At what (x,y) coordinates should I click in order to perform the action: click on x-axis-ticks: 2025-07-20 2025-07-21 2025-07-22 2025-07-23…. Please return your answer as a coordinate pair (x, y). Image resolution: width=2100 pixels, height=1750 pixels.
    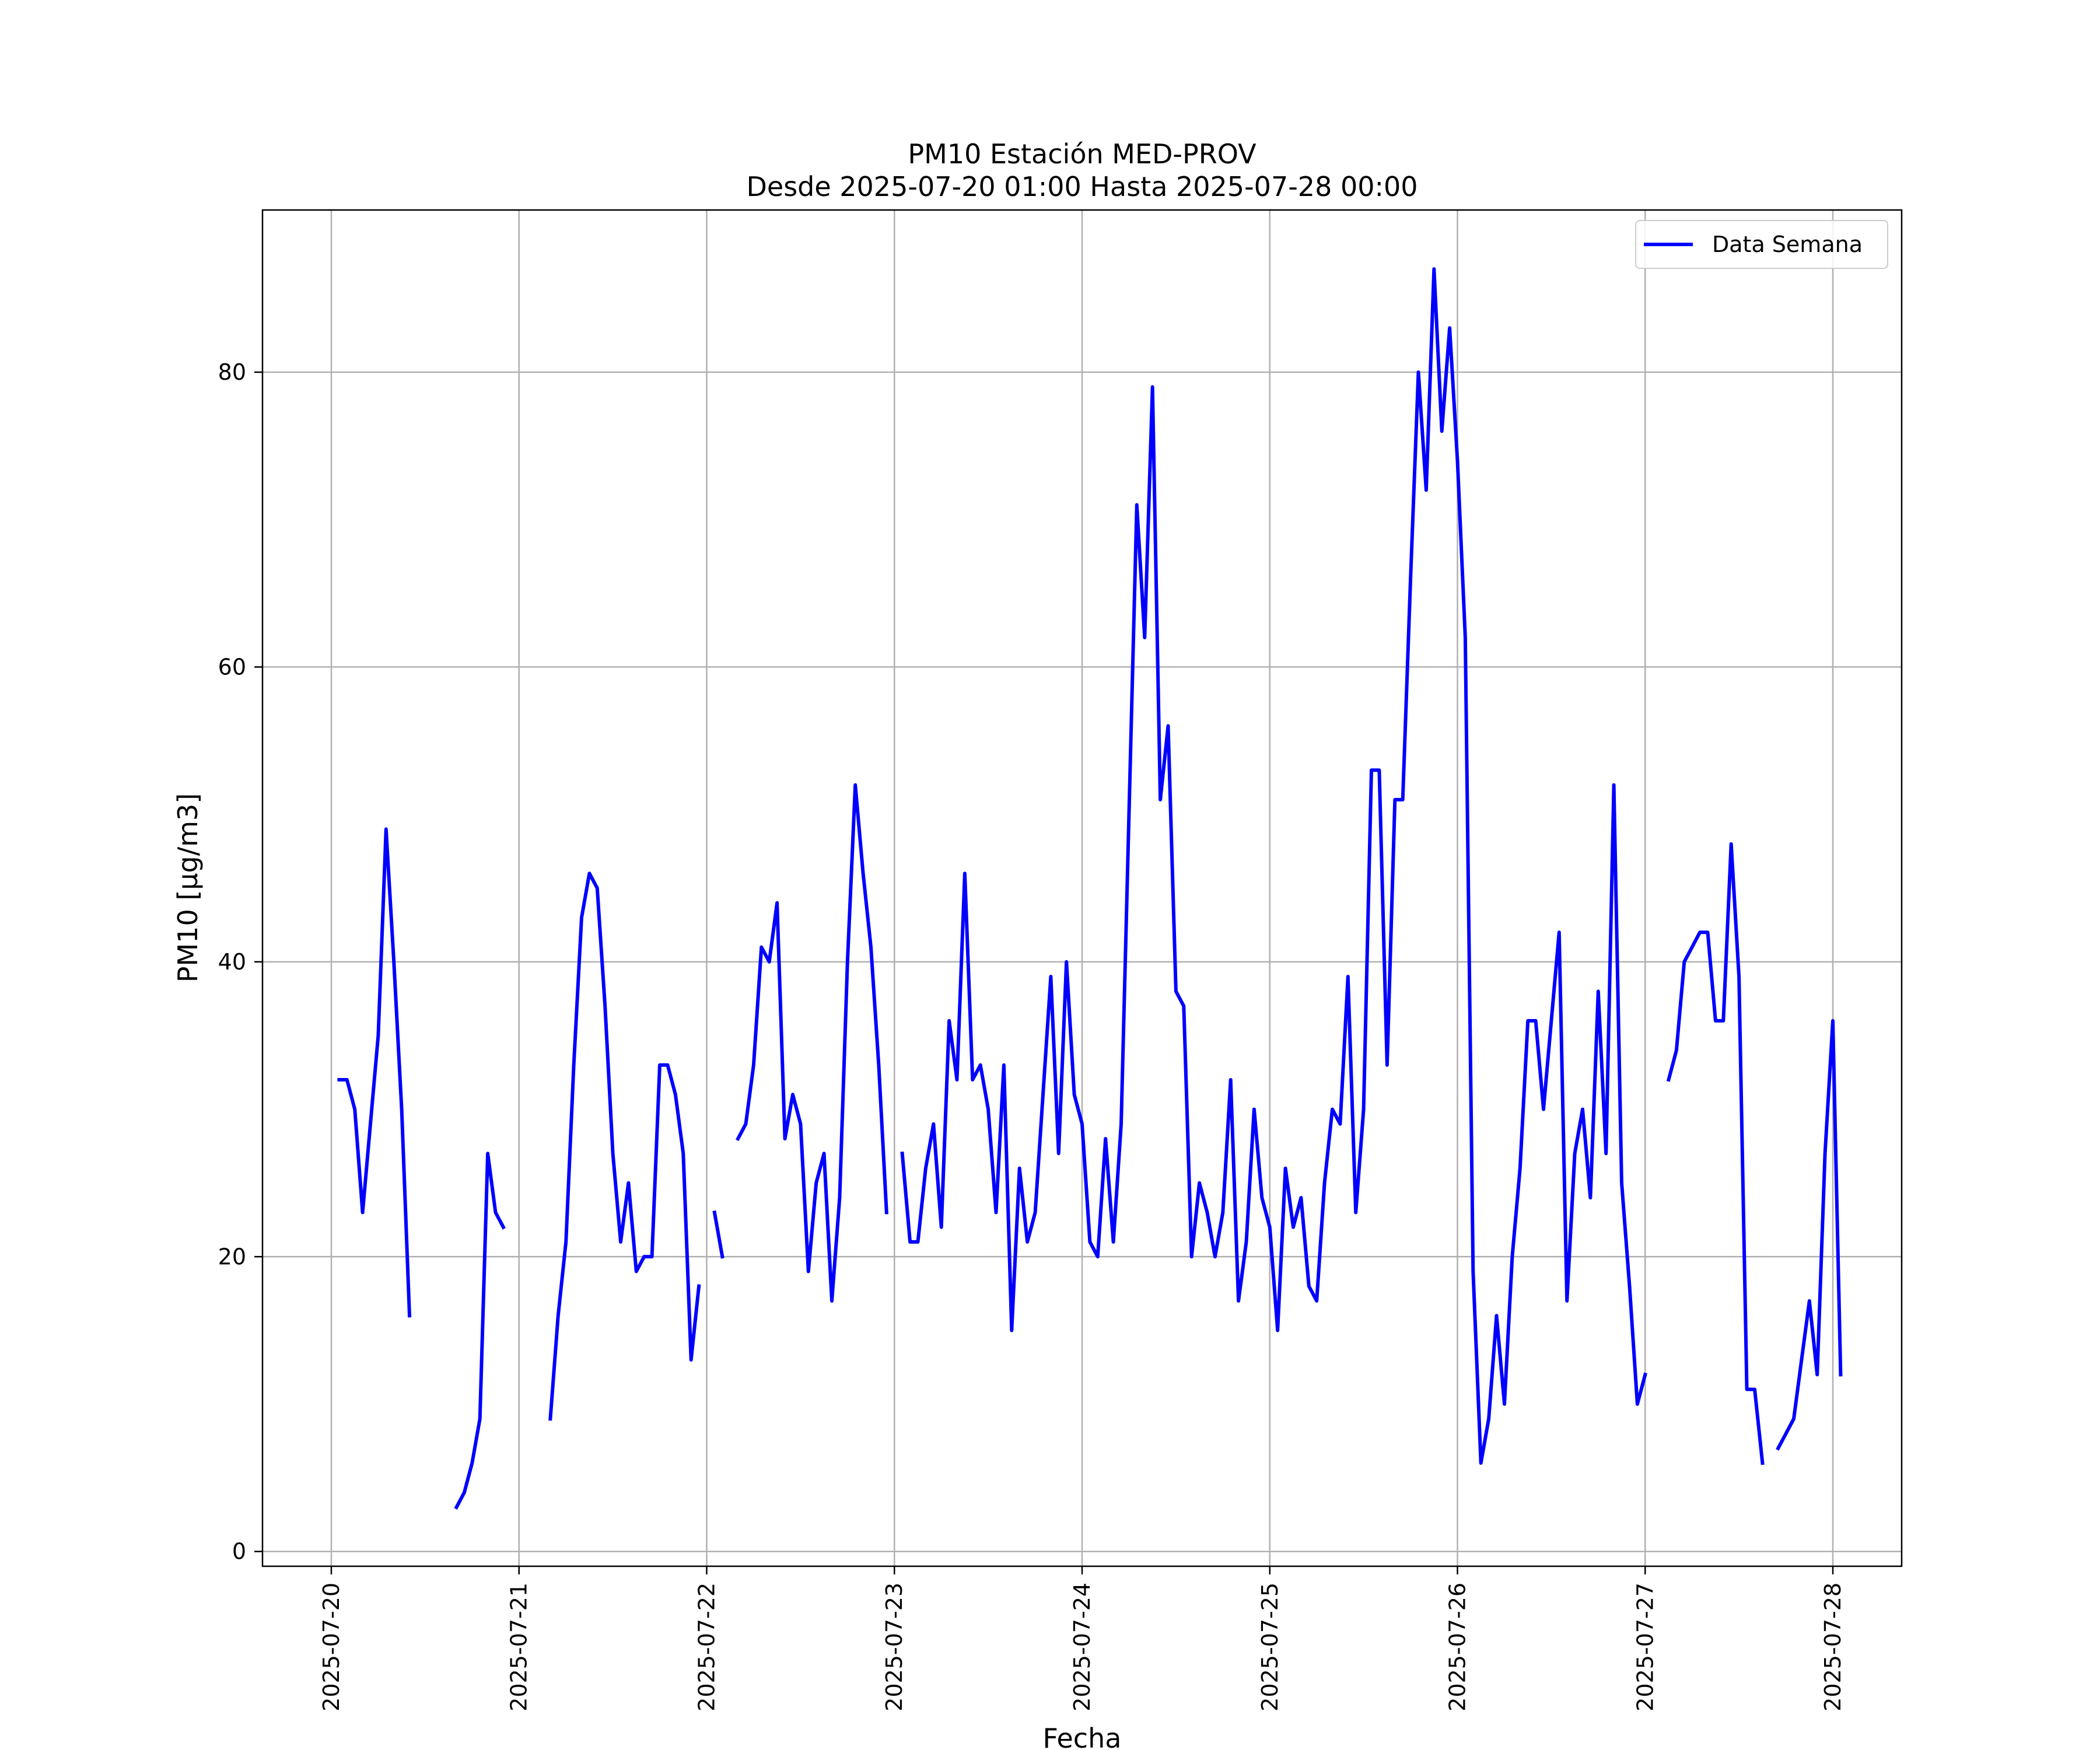
    Looking at the image, I should click on (1082, 1639).